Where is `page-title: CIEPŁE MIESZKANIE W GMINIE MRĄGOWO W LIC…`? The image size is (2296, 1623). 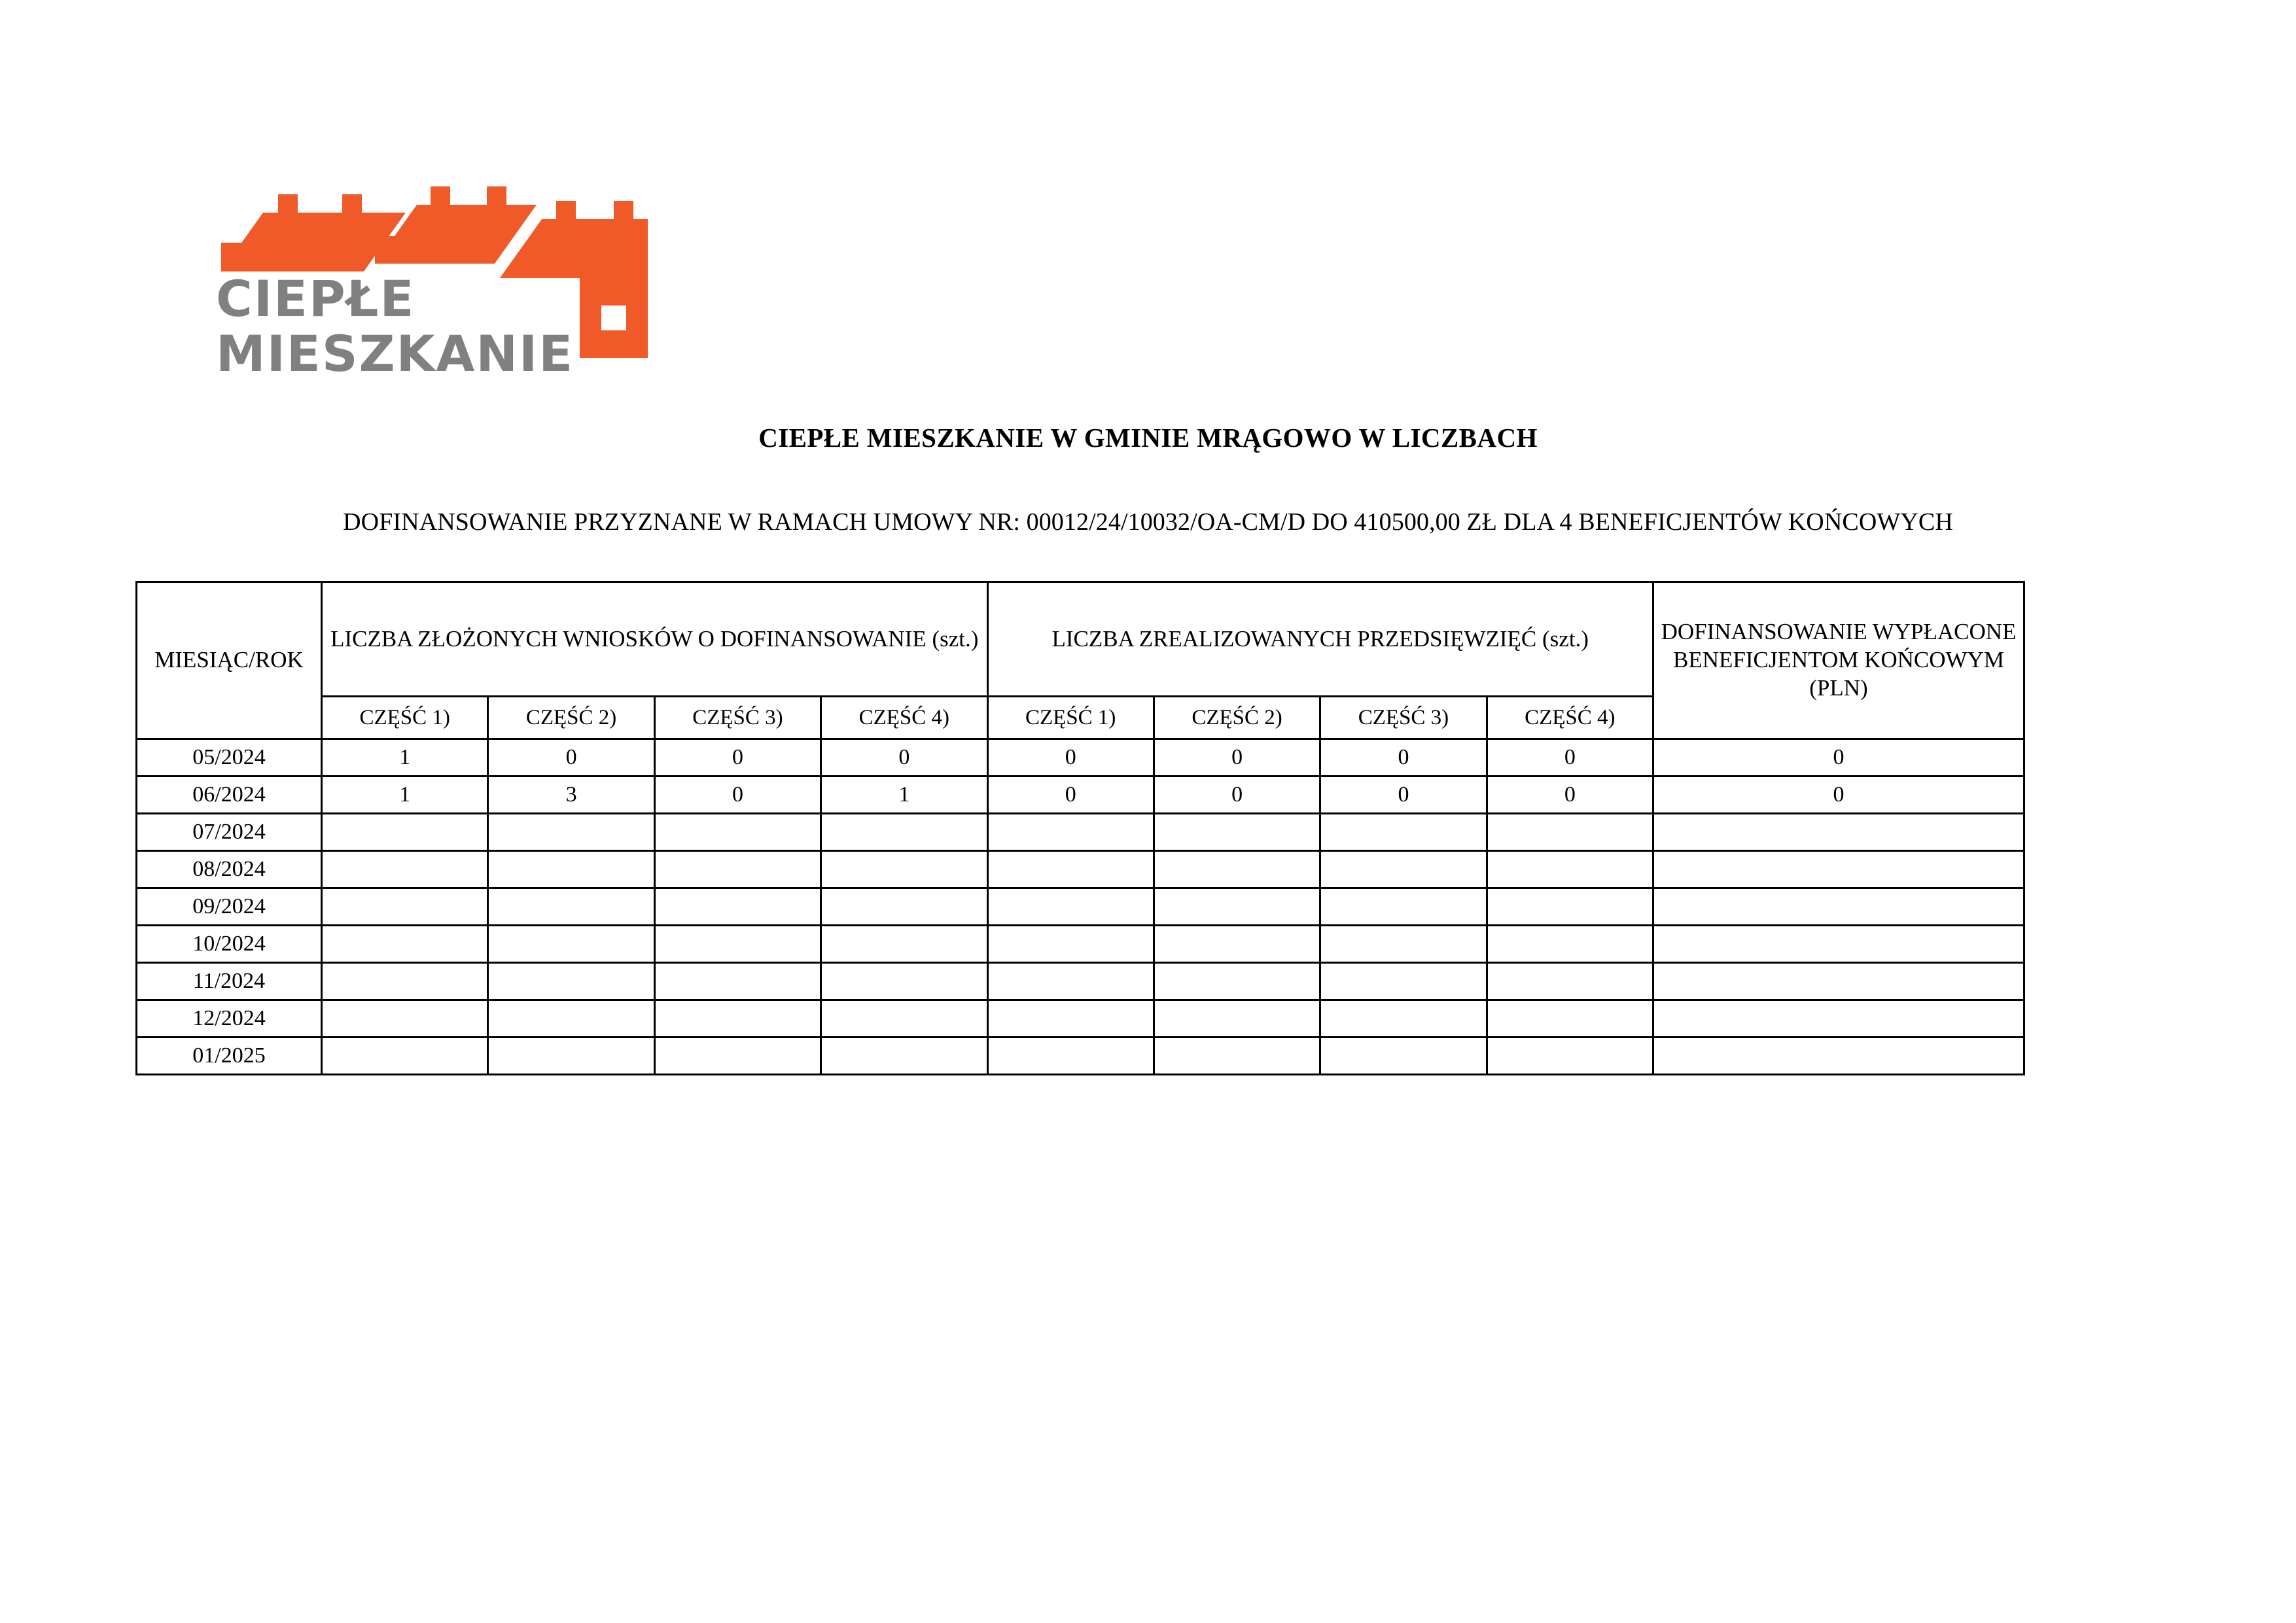 page-title: CIEPŁE MIESZKANIE W GMINIE MRĄGOWO W LIC… is located at coordinates (1148, 438).